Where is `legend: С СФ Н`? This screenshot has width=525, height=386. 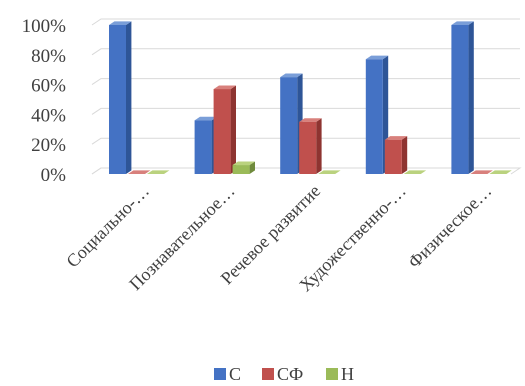 legend: С СФ Н is located at coordinates (284, 374).